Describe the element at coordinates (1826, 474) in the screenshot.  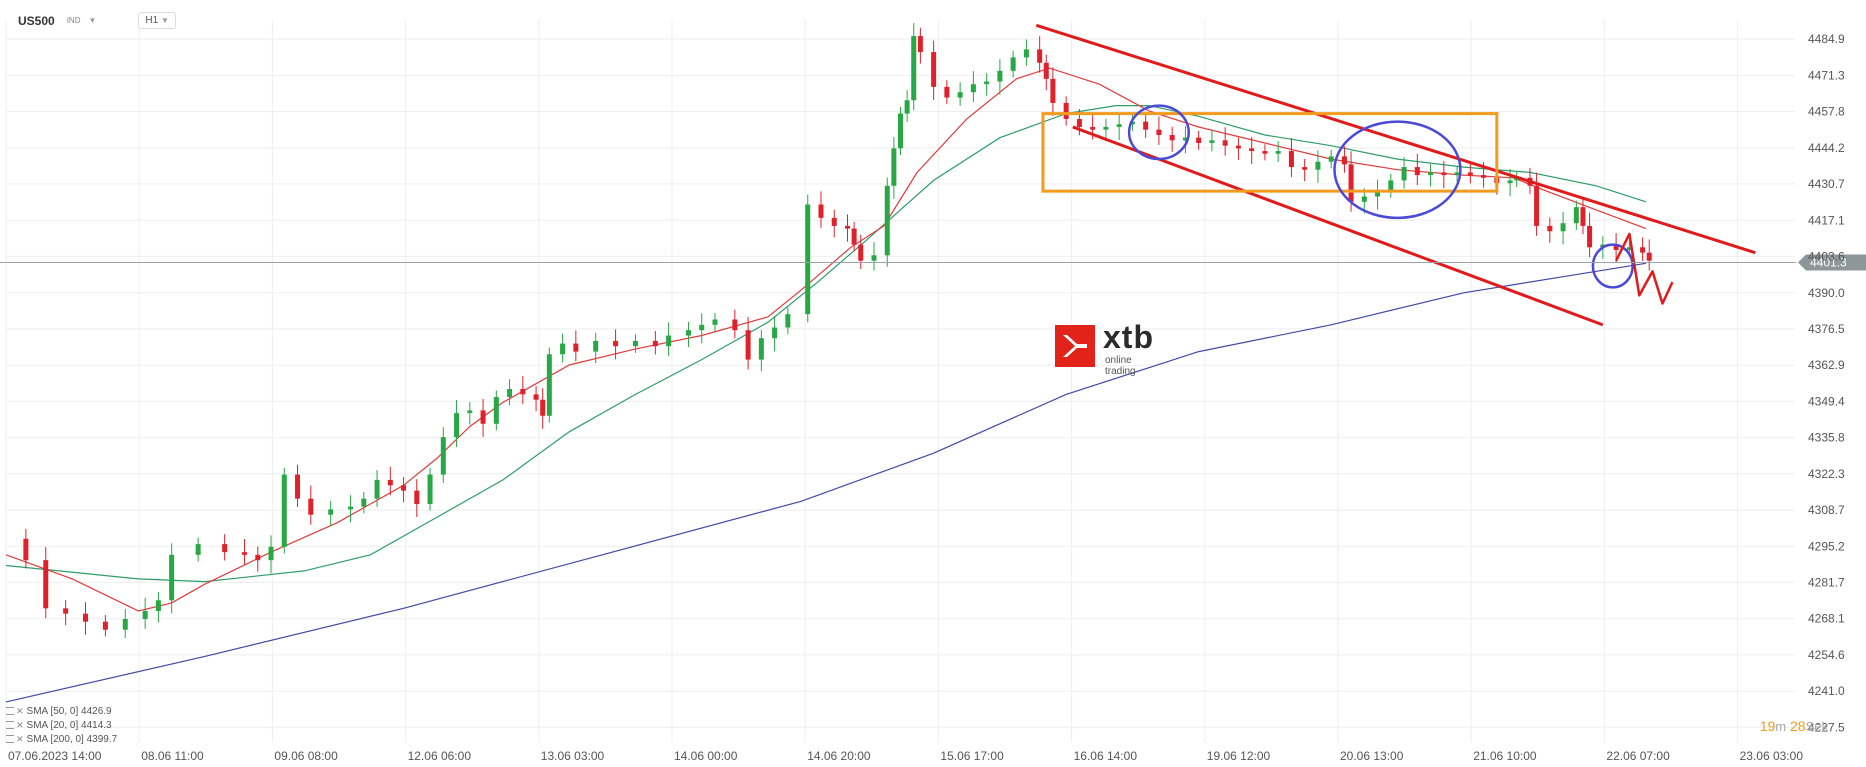
I see `price-tick-label: 4322.3` at that location.